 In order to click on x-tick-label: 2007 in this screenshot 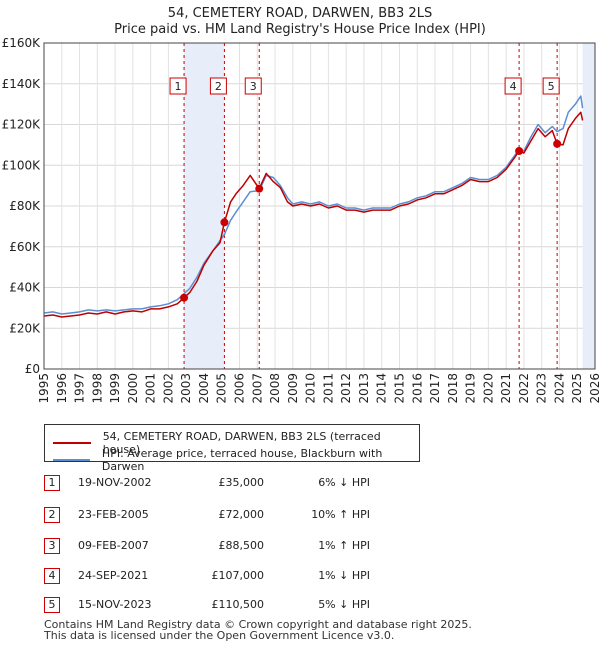, I will do `click(257, 388)`.